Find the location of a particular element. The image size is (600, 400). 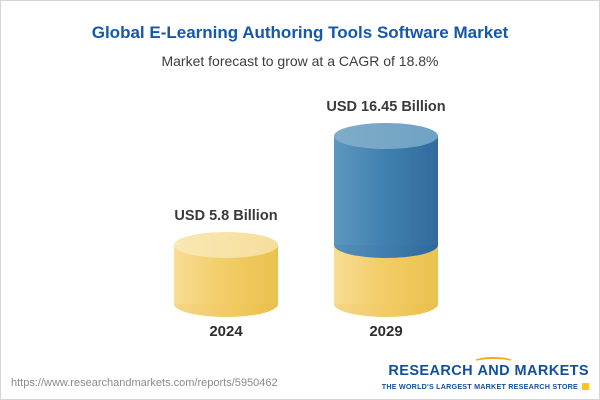

bar-2029-growth-body is located at coordinates (386, 190).